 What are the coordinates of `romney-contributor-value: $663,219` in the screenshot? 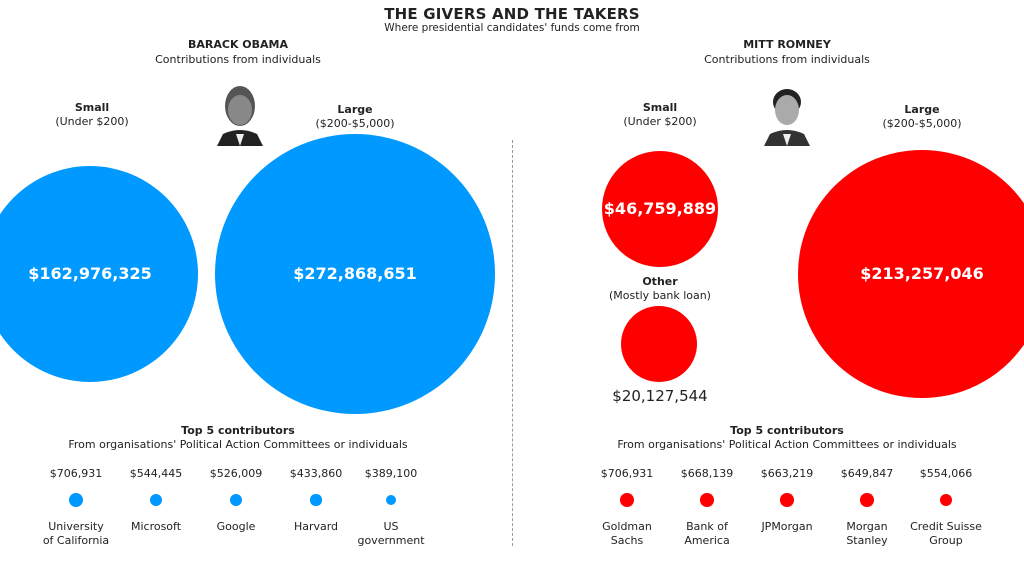 It's located at (787, 473).